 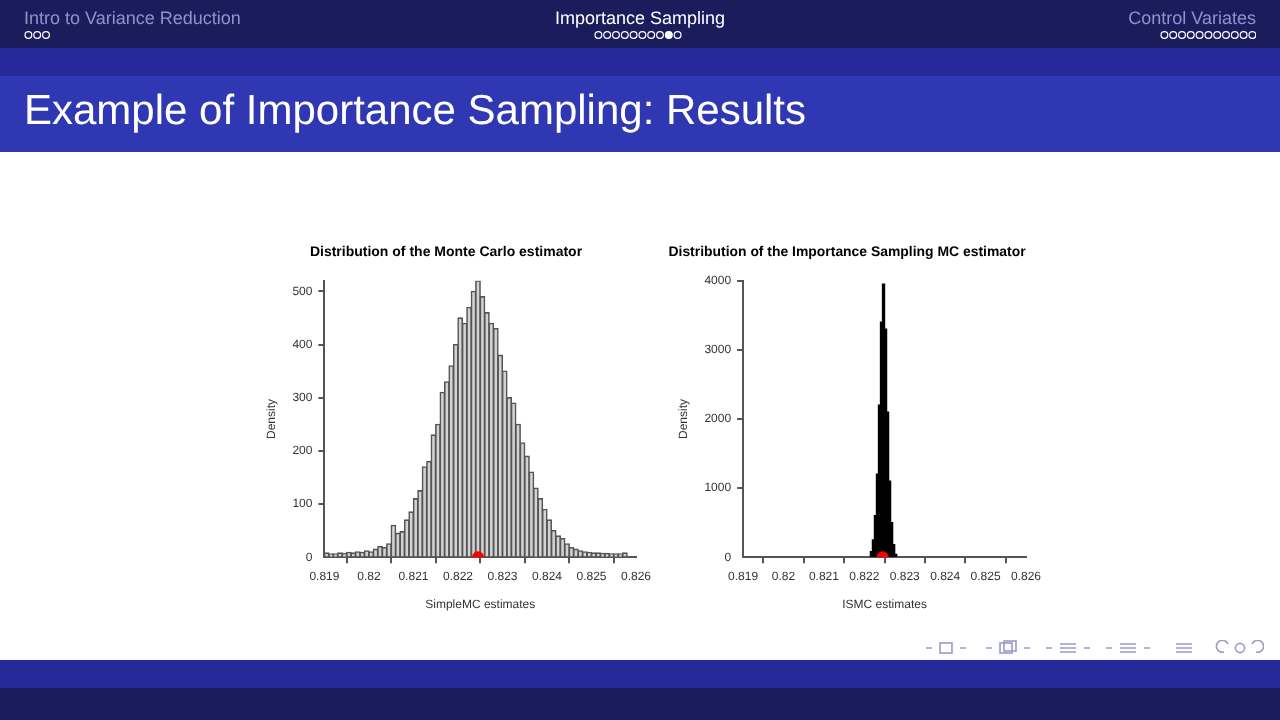 I want to click on text: Importance Sampling, so click(x=640, y=18).